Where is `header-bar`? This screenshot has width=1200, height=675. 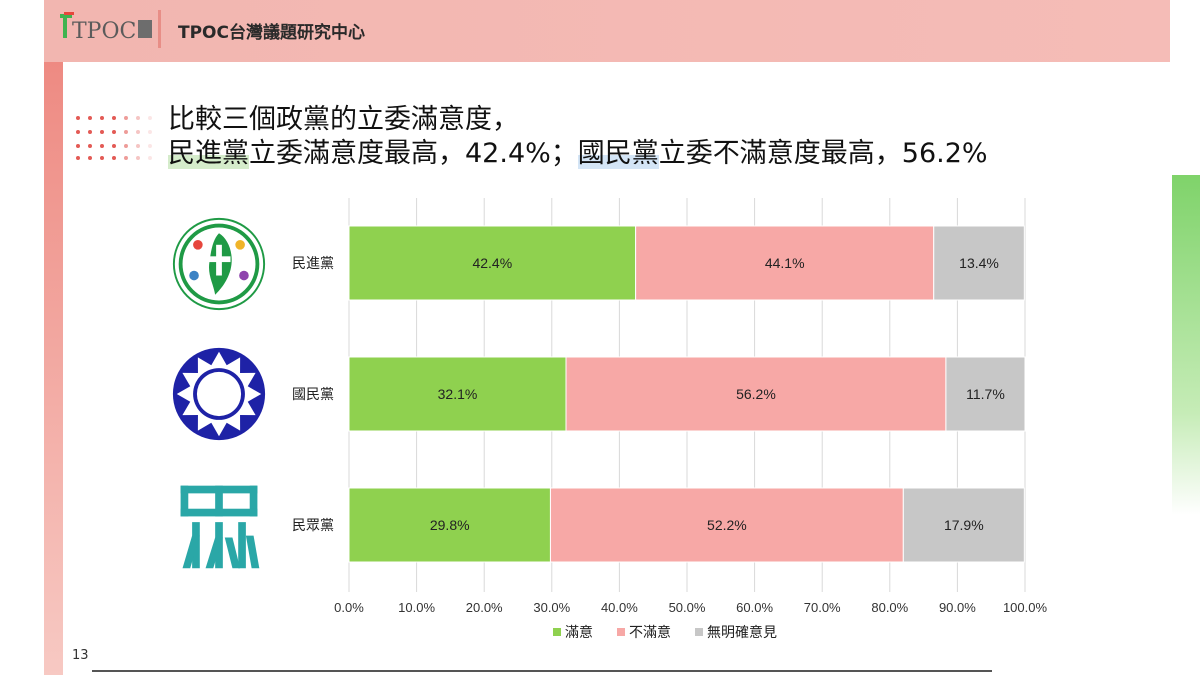 header-bar is located at coordinates (607, 31).